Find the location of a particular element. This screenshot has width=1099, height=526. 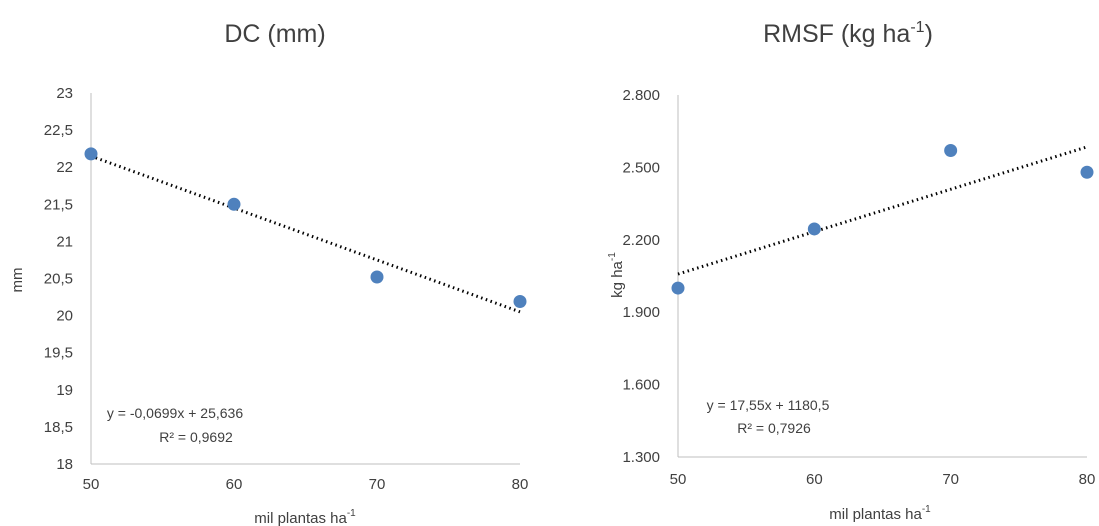

trendline-equation: y = -0,0699x + 25,636 is located at coordinates (175, 413).